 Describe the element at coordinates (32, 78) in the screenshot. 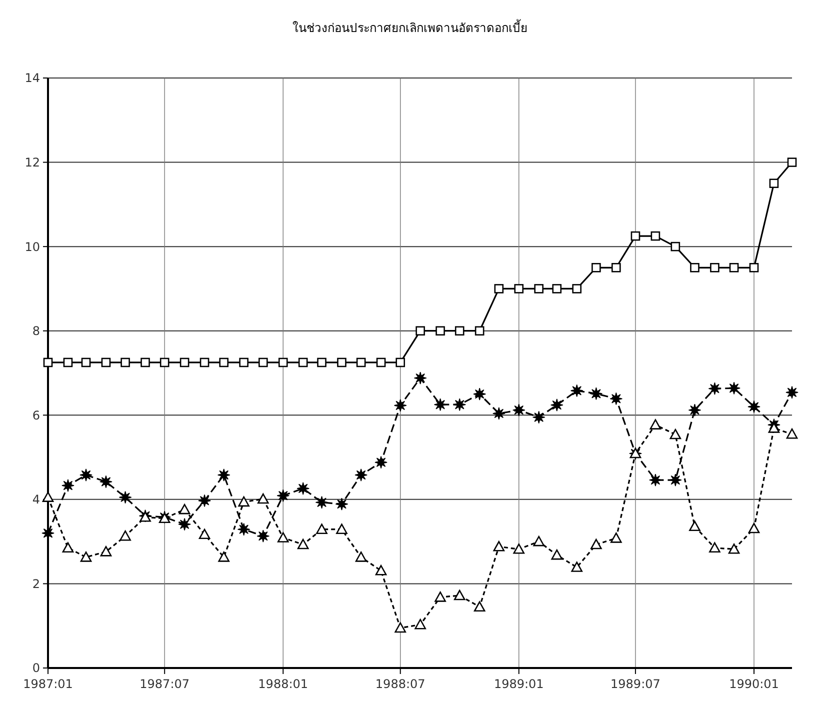

I see `y-tick-label: 14` at that location.